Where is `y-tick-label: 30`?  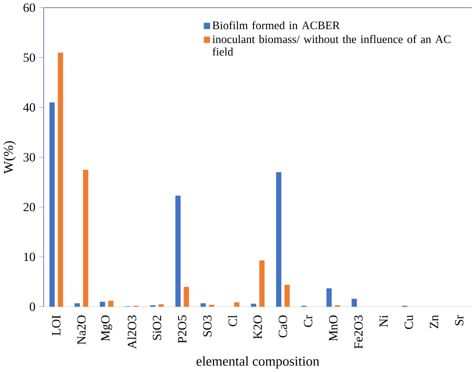 y-tick-label: 30 is located at coordinates (30, 157).